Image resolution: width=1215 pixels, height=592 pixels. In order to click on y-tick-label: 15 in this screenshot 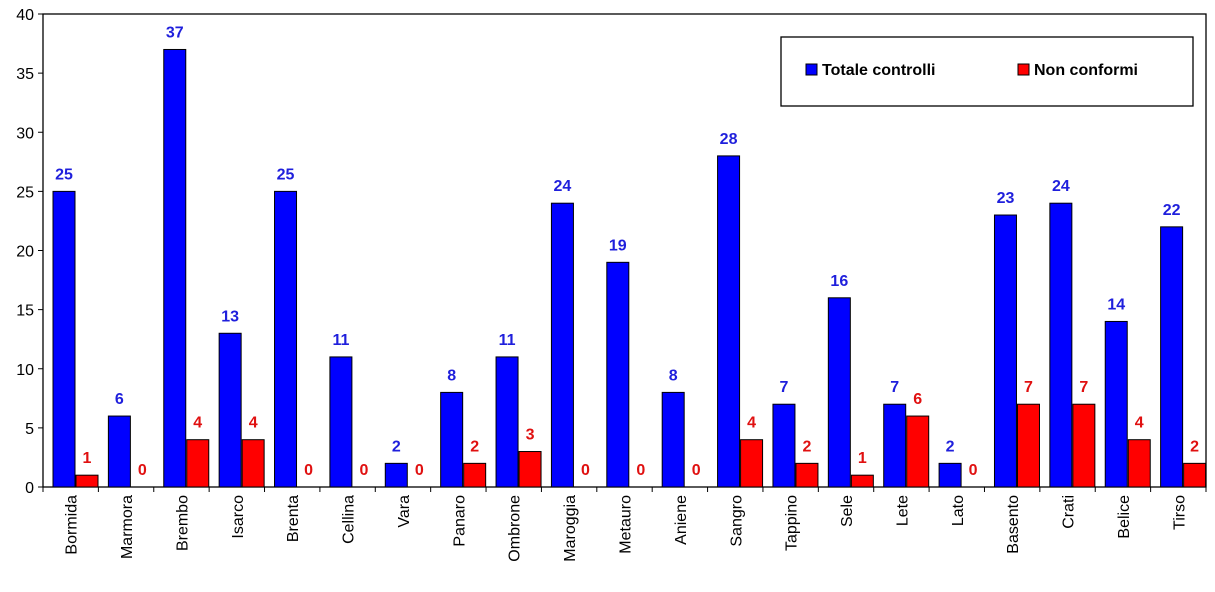, I will do `click(25, 311)`.